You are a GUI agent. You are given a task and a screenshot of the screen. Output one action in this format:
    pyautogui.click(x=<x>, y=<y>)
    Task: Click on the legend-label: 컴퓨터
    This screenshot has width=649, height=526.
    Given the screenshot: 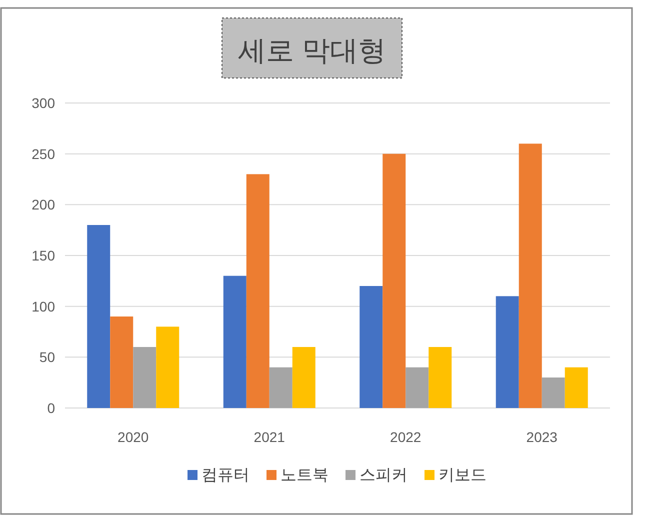 What is the action you would take?
    pyautogui.click(x=226, y=475)
    